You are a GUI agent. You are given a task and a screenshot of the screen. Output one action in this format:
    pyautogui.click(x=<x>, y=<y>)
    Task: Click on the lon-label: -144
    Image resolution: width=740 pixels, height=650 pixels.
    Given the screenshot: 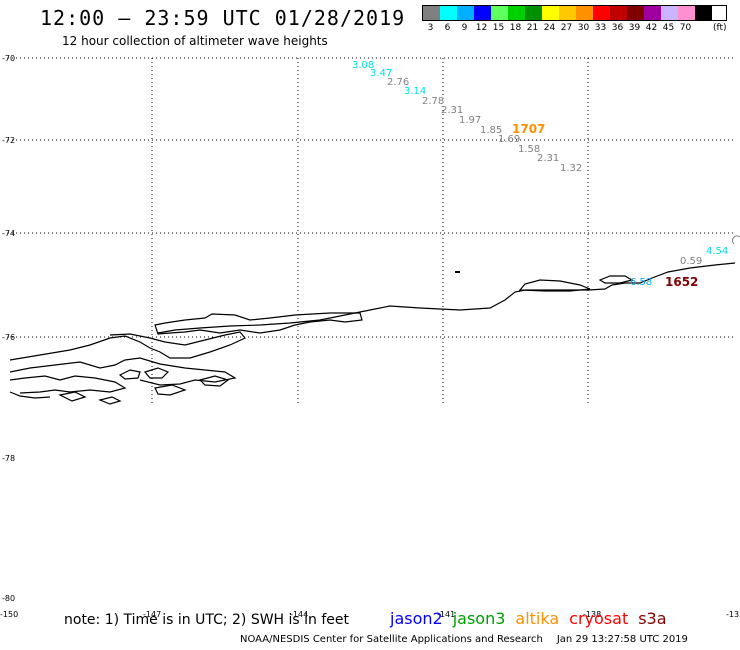 What is the action you would take?
    pyautogui.click(x=299, y=614)
    